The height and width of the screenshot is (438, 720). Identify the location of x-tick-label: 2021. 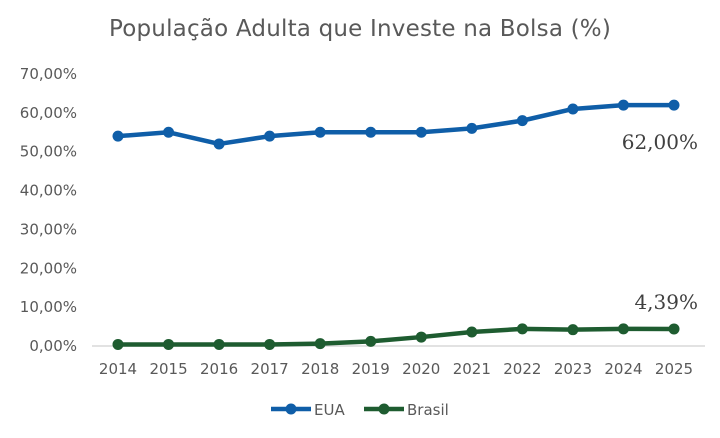
(472, 369).